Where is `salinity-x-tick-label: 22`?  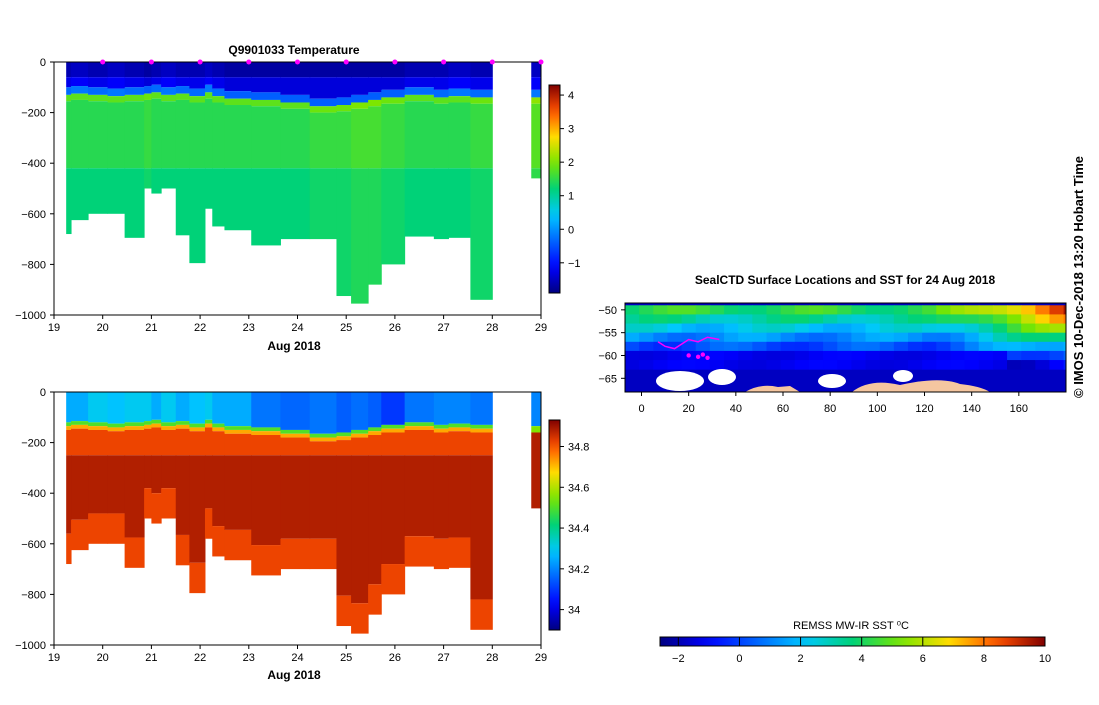
salinity-x-tick-label: 22 is located at coordinates (200, 658).